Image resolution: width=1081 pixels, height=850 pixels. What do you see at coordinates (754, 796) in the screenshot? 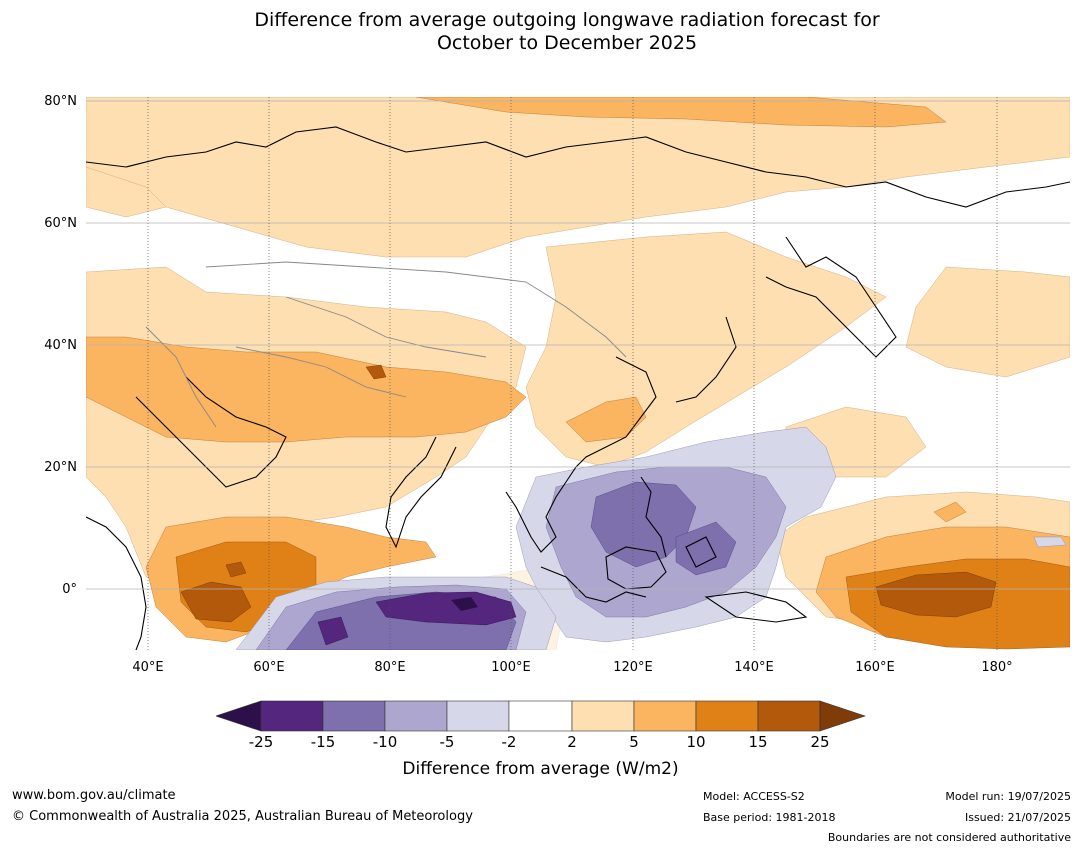
I see `model-name: Model: ACCESS-S2` at bounding box center [754, 796].